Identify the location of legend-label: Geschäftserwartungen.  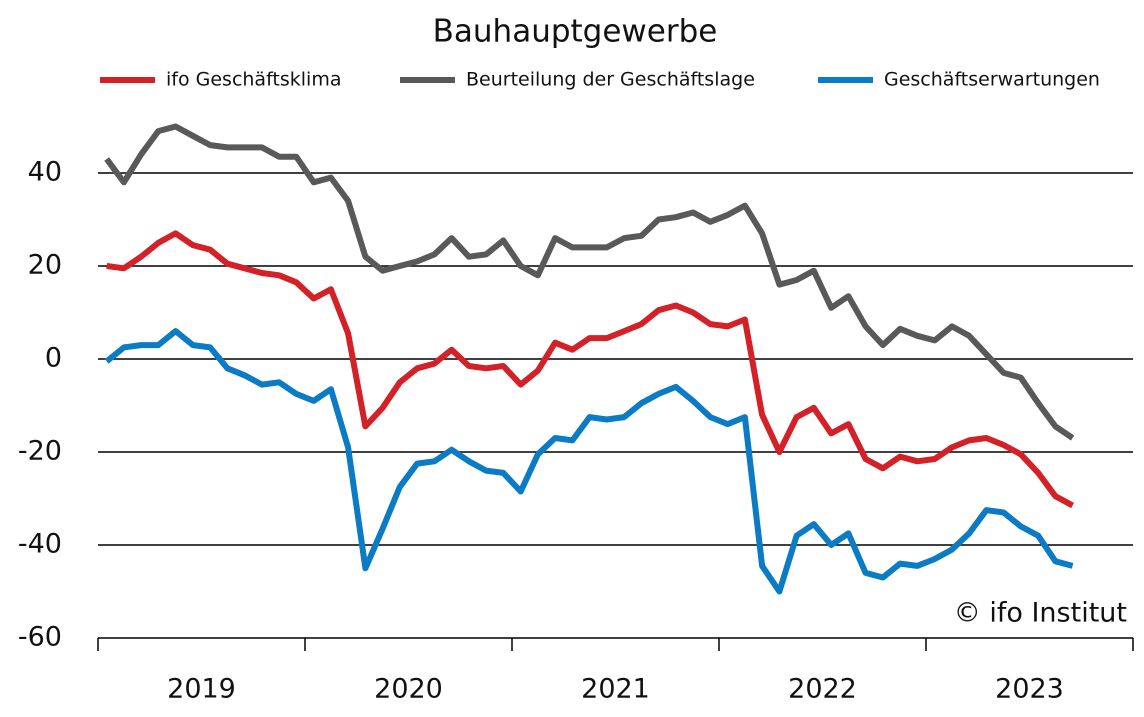
(992, 80).